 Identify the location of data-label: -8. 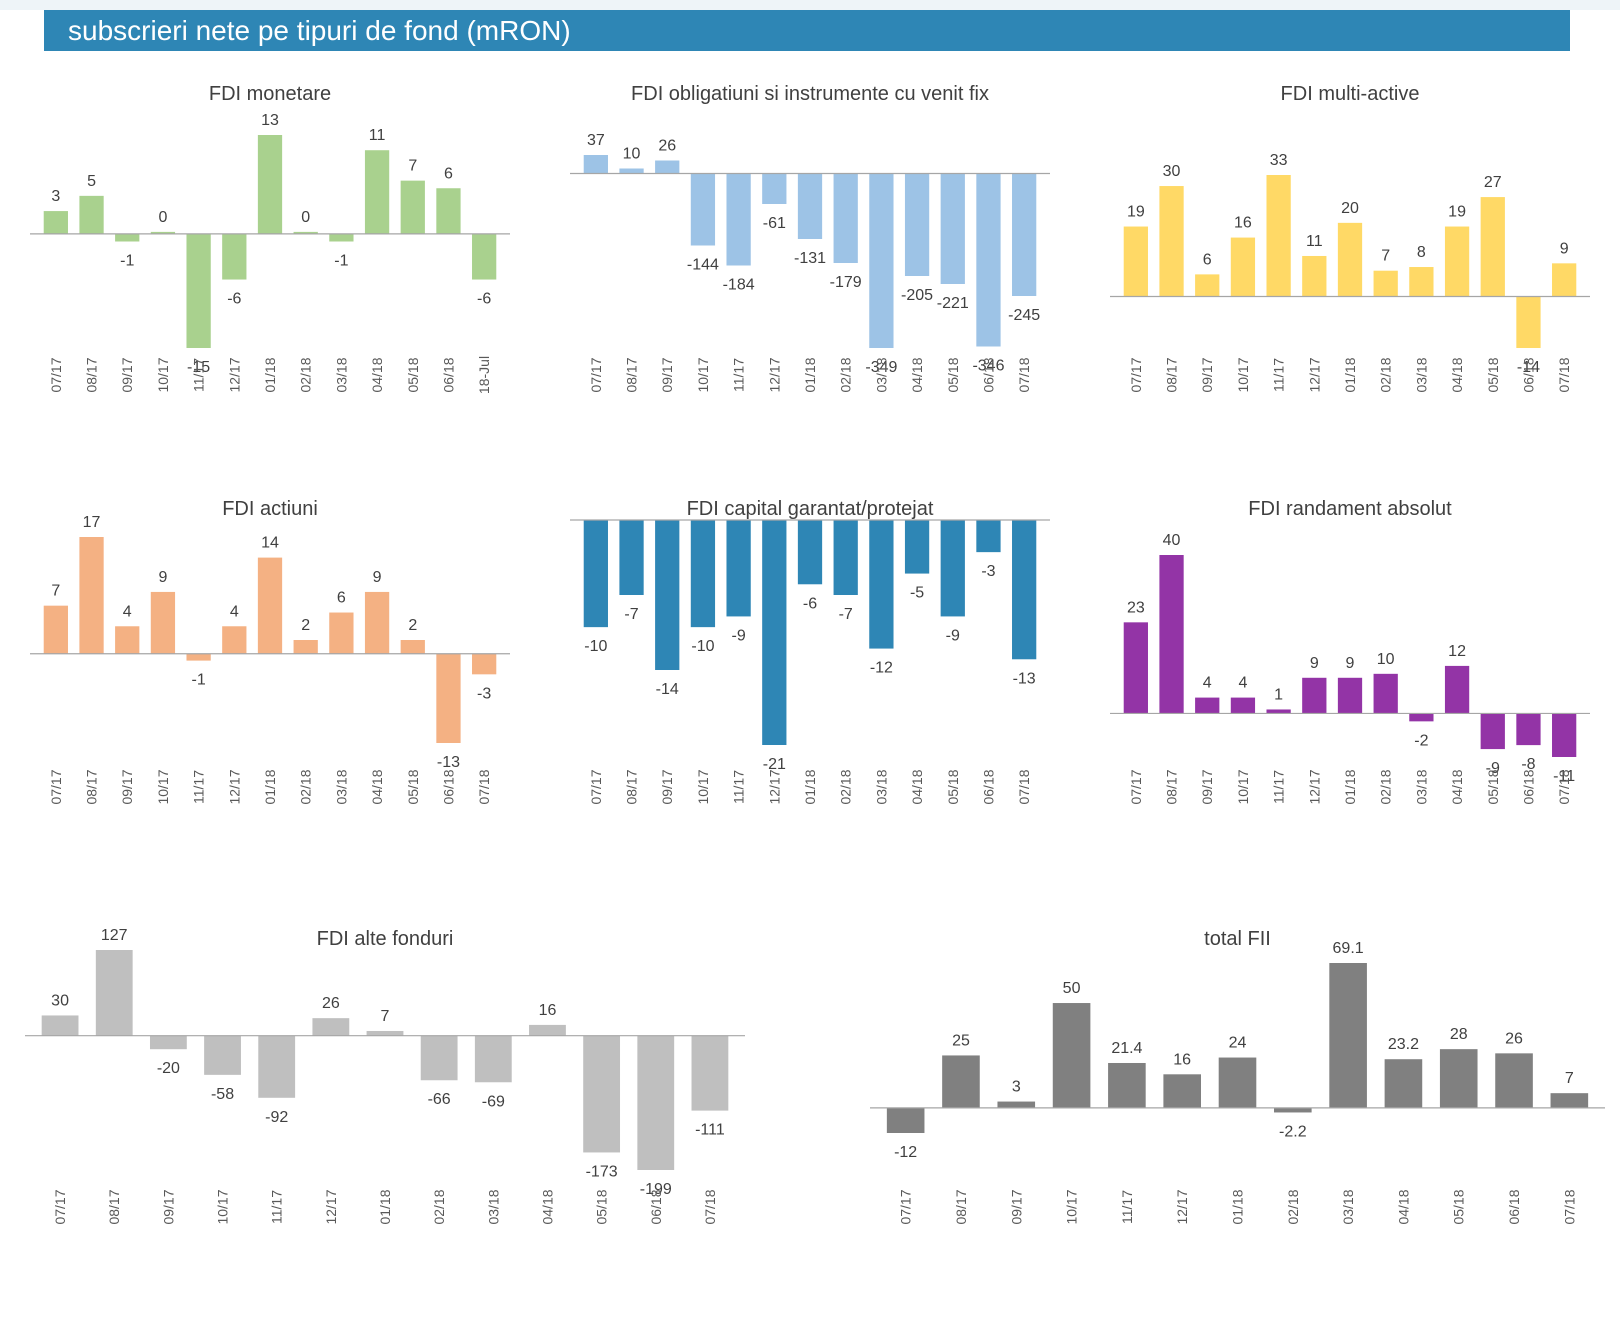
(1528, 764).